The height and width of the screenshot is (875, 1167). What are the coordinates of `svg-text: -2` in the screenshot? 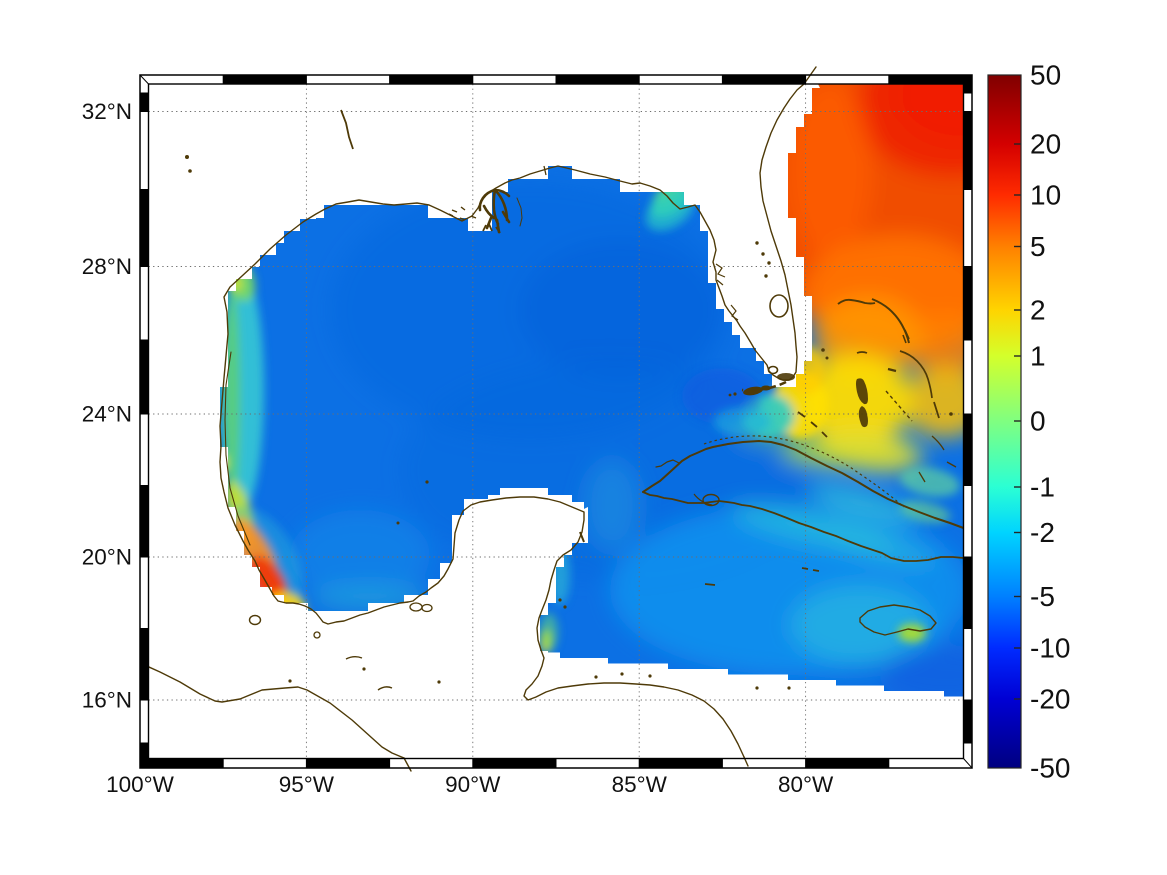 It's located at (1042, 532).